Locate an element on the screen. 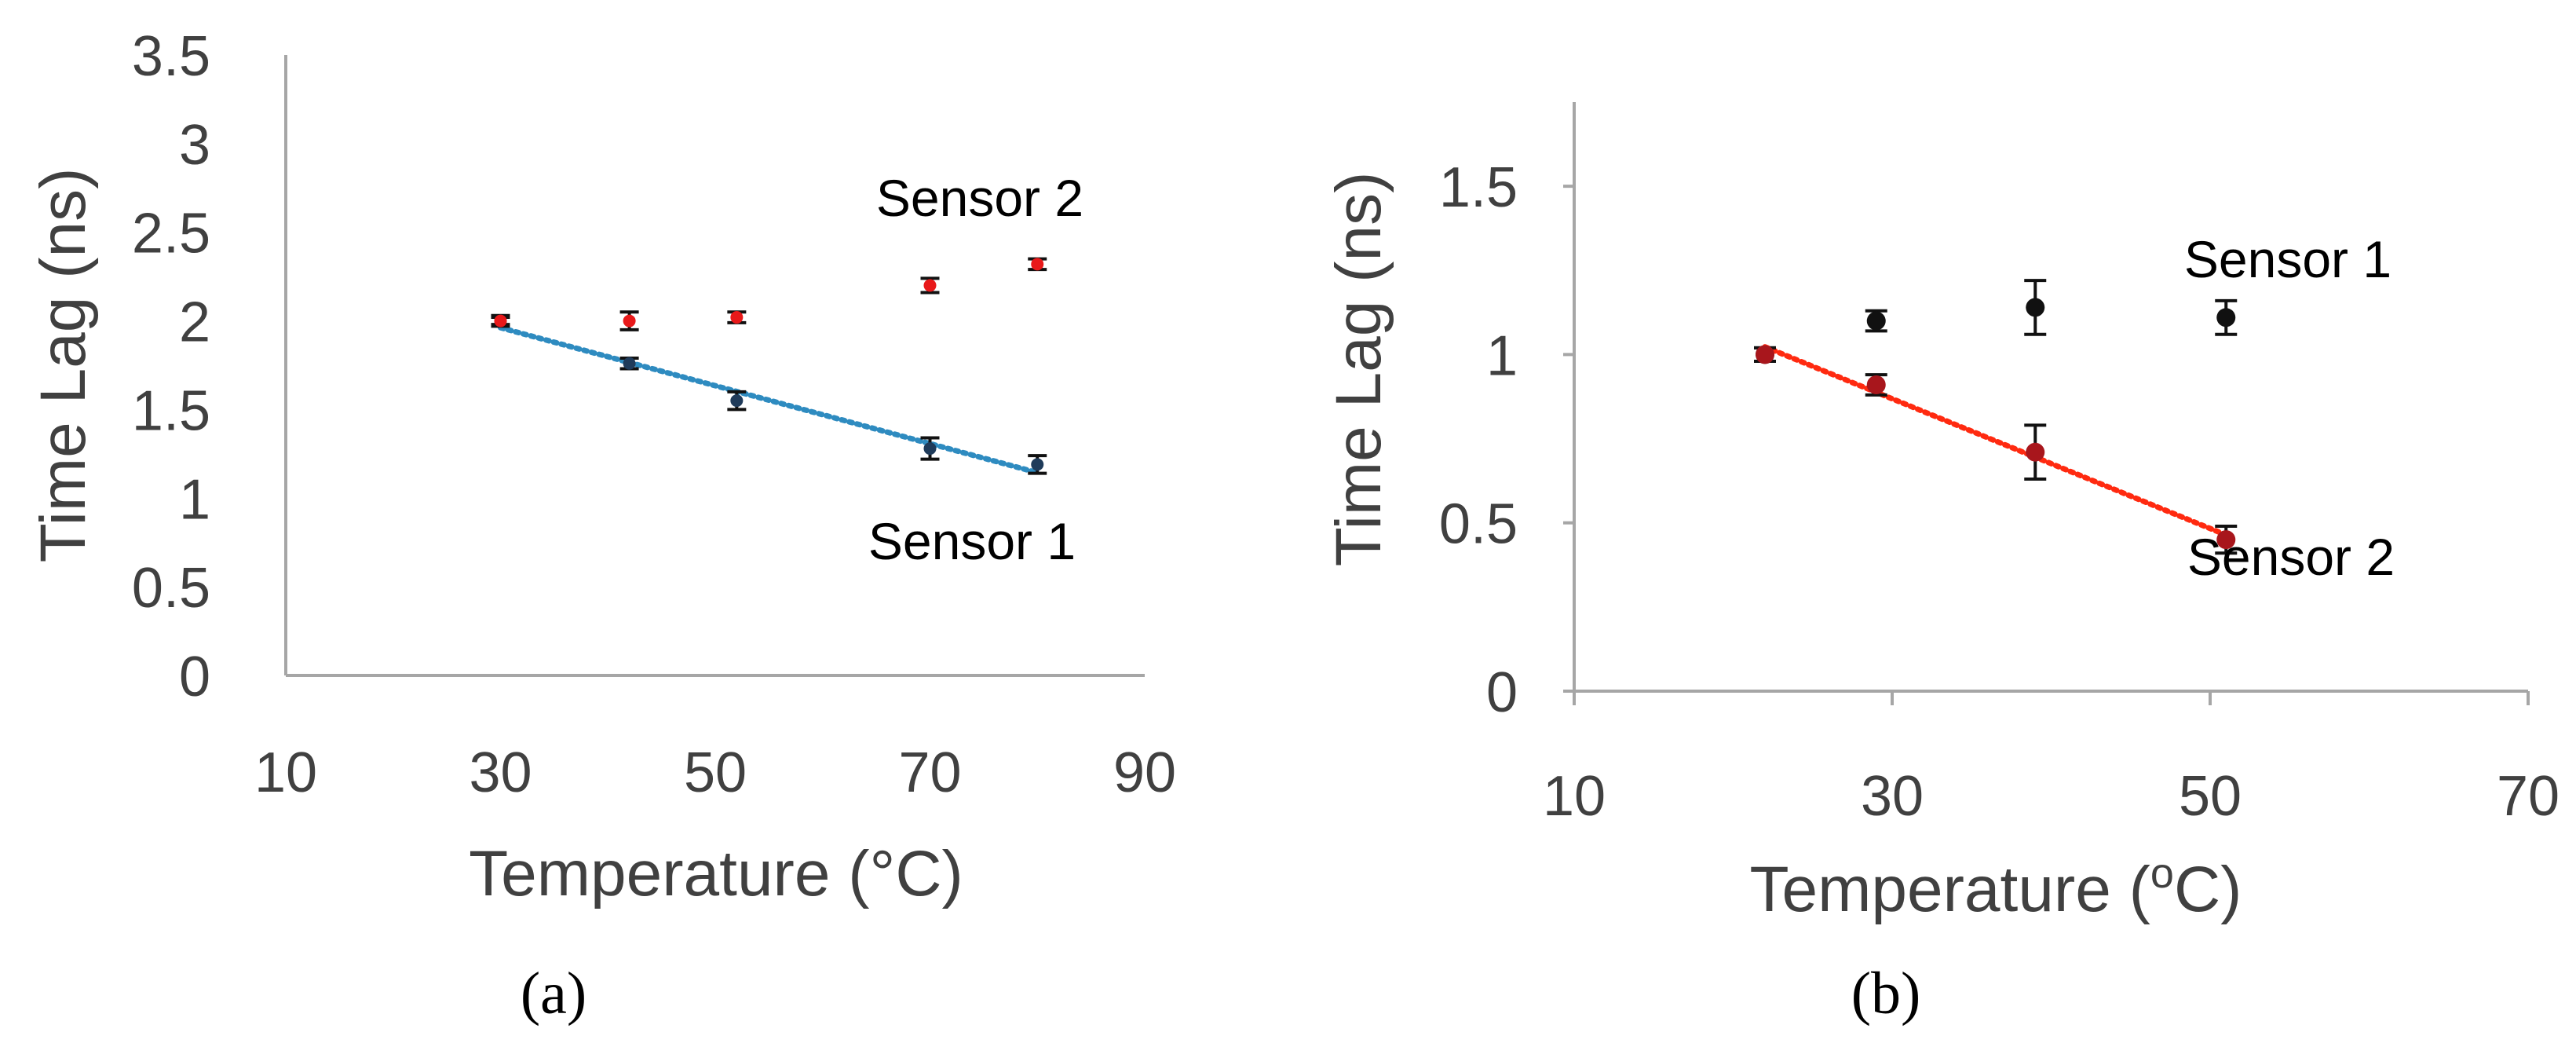  x-tick-label: 90 is located at coordinates (1144, 772).